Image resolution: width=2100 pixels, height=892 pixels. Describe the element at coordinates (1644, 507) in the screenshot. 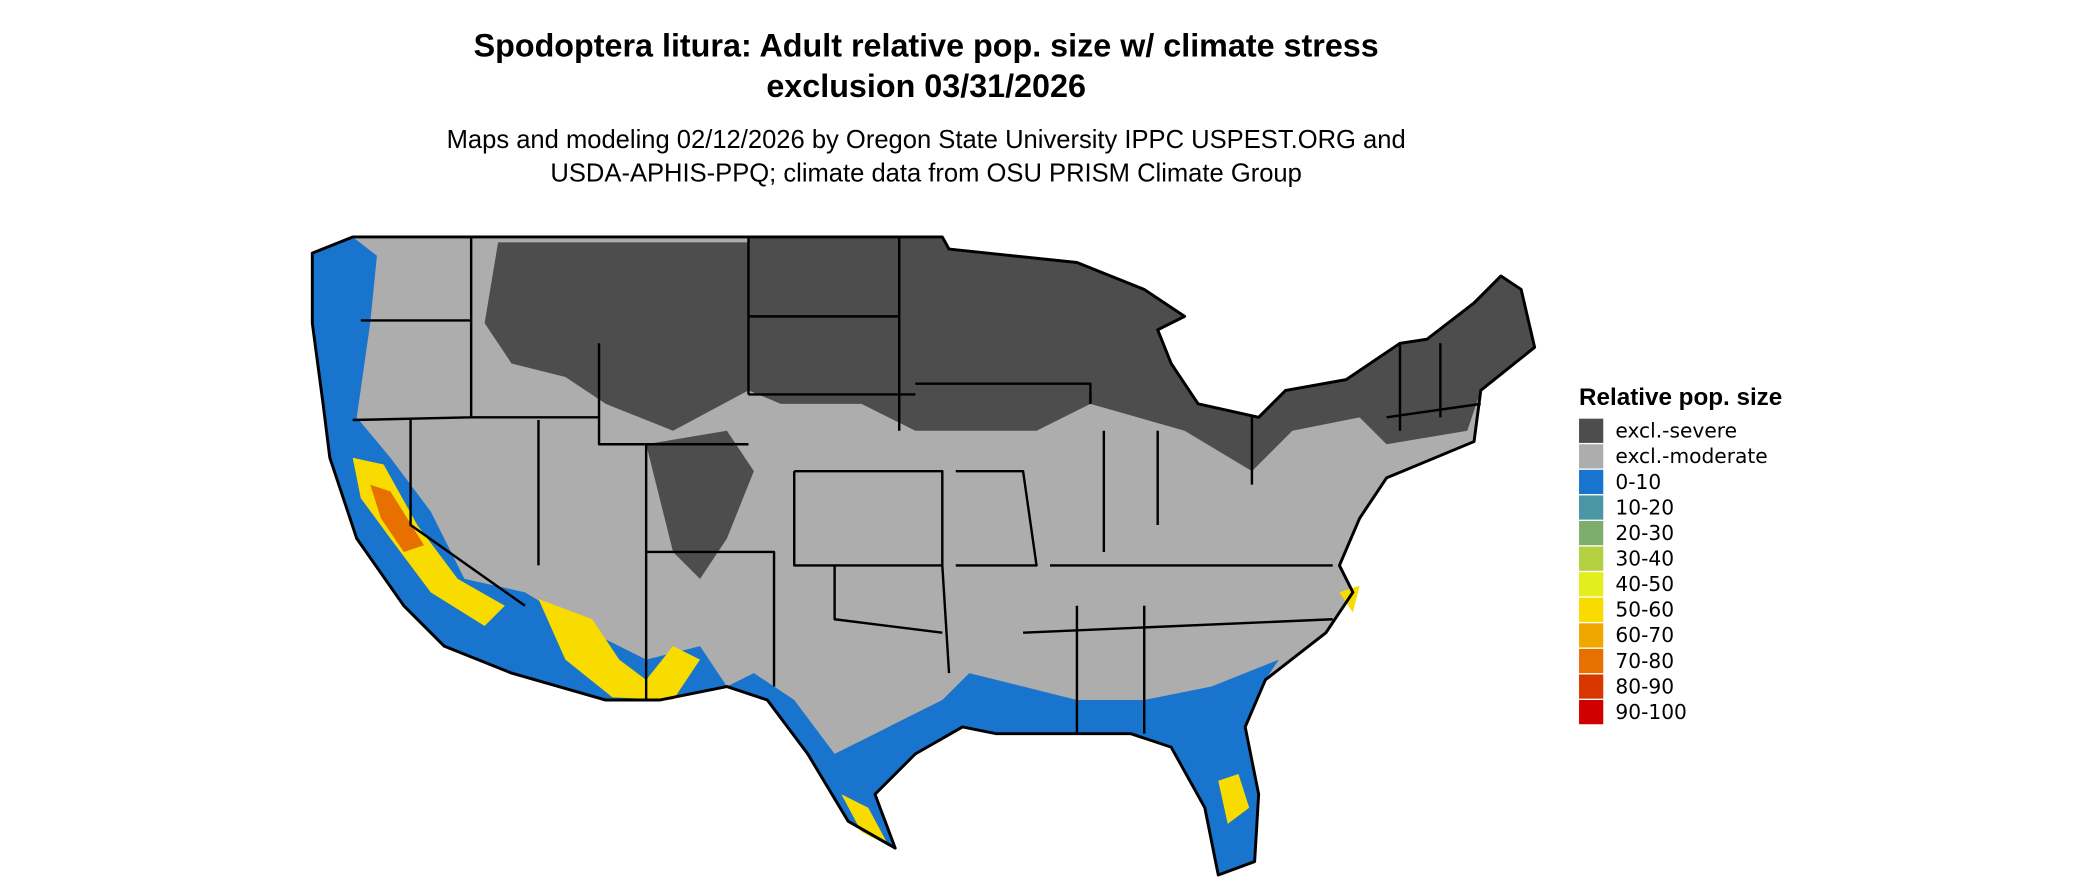

I see `legend-label: 10-20` at that location.